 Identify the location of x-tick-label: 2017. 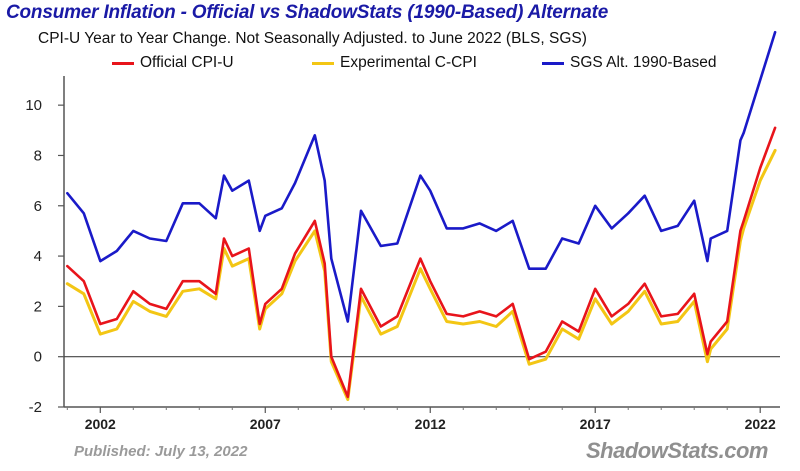
(595, 424).